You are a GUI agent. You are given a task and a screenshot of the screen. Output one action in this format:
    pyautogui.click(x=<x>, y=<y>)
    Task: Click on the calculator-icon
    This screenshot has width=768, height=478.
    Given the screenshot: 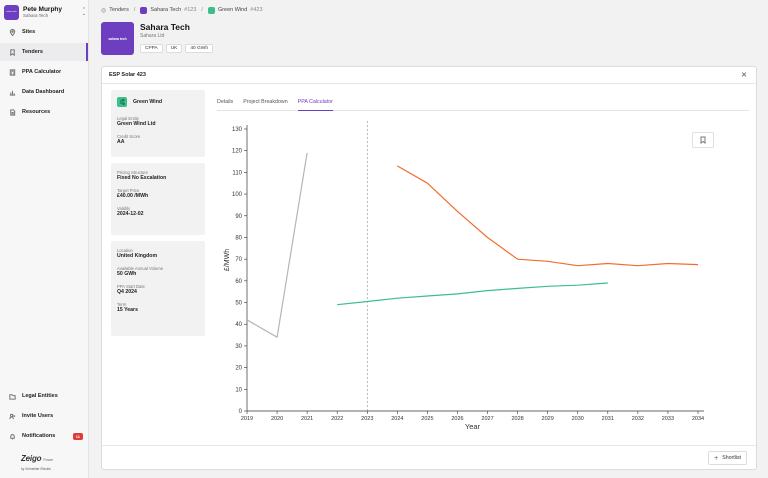 What is the action you would take?
    pyautogui.click(x=12, y=72)
    